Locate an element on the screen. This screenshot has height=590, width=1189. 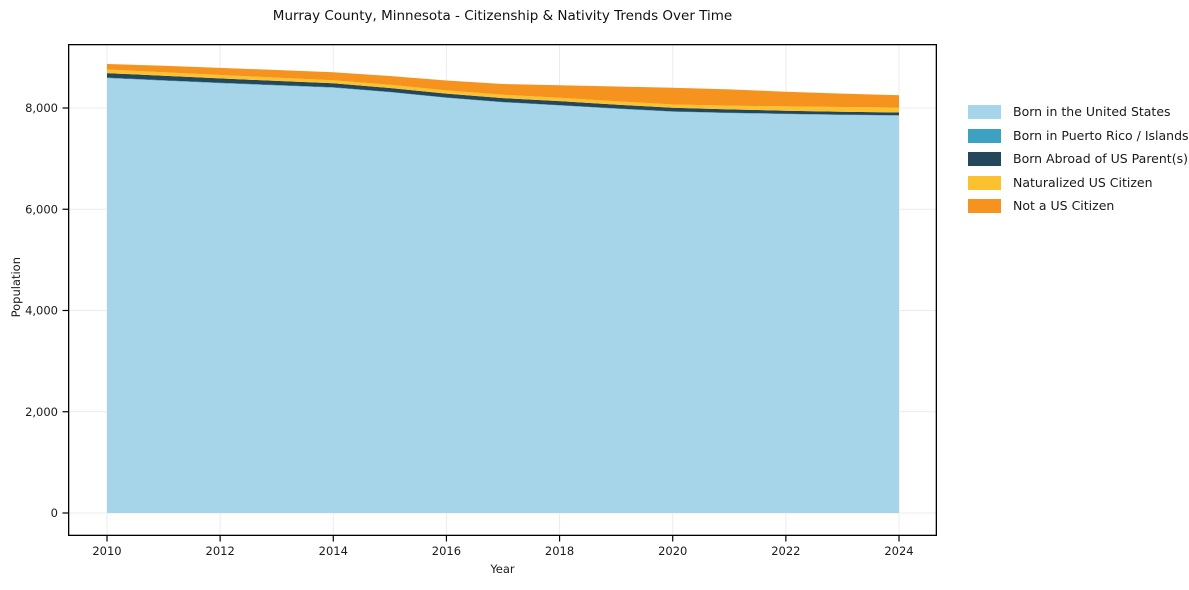
legend-label: Born in Puerto Rico / Islands is located at coordinates (1101, 135).